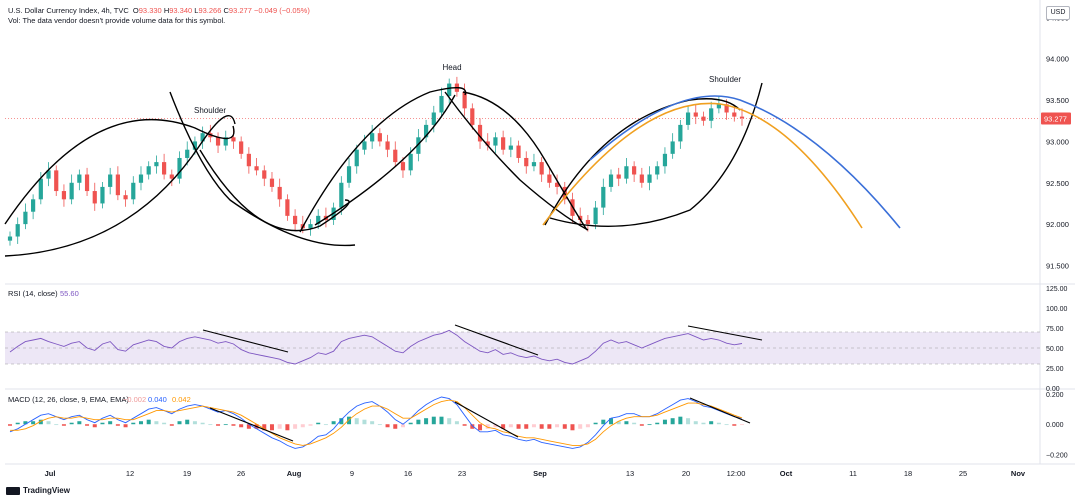 Image resolution: width=1080 pixels, height=503 pixels. I want to click on projection-curve-orange, so click(702, 165).